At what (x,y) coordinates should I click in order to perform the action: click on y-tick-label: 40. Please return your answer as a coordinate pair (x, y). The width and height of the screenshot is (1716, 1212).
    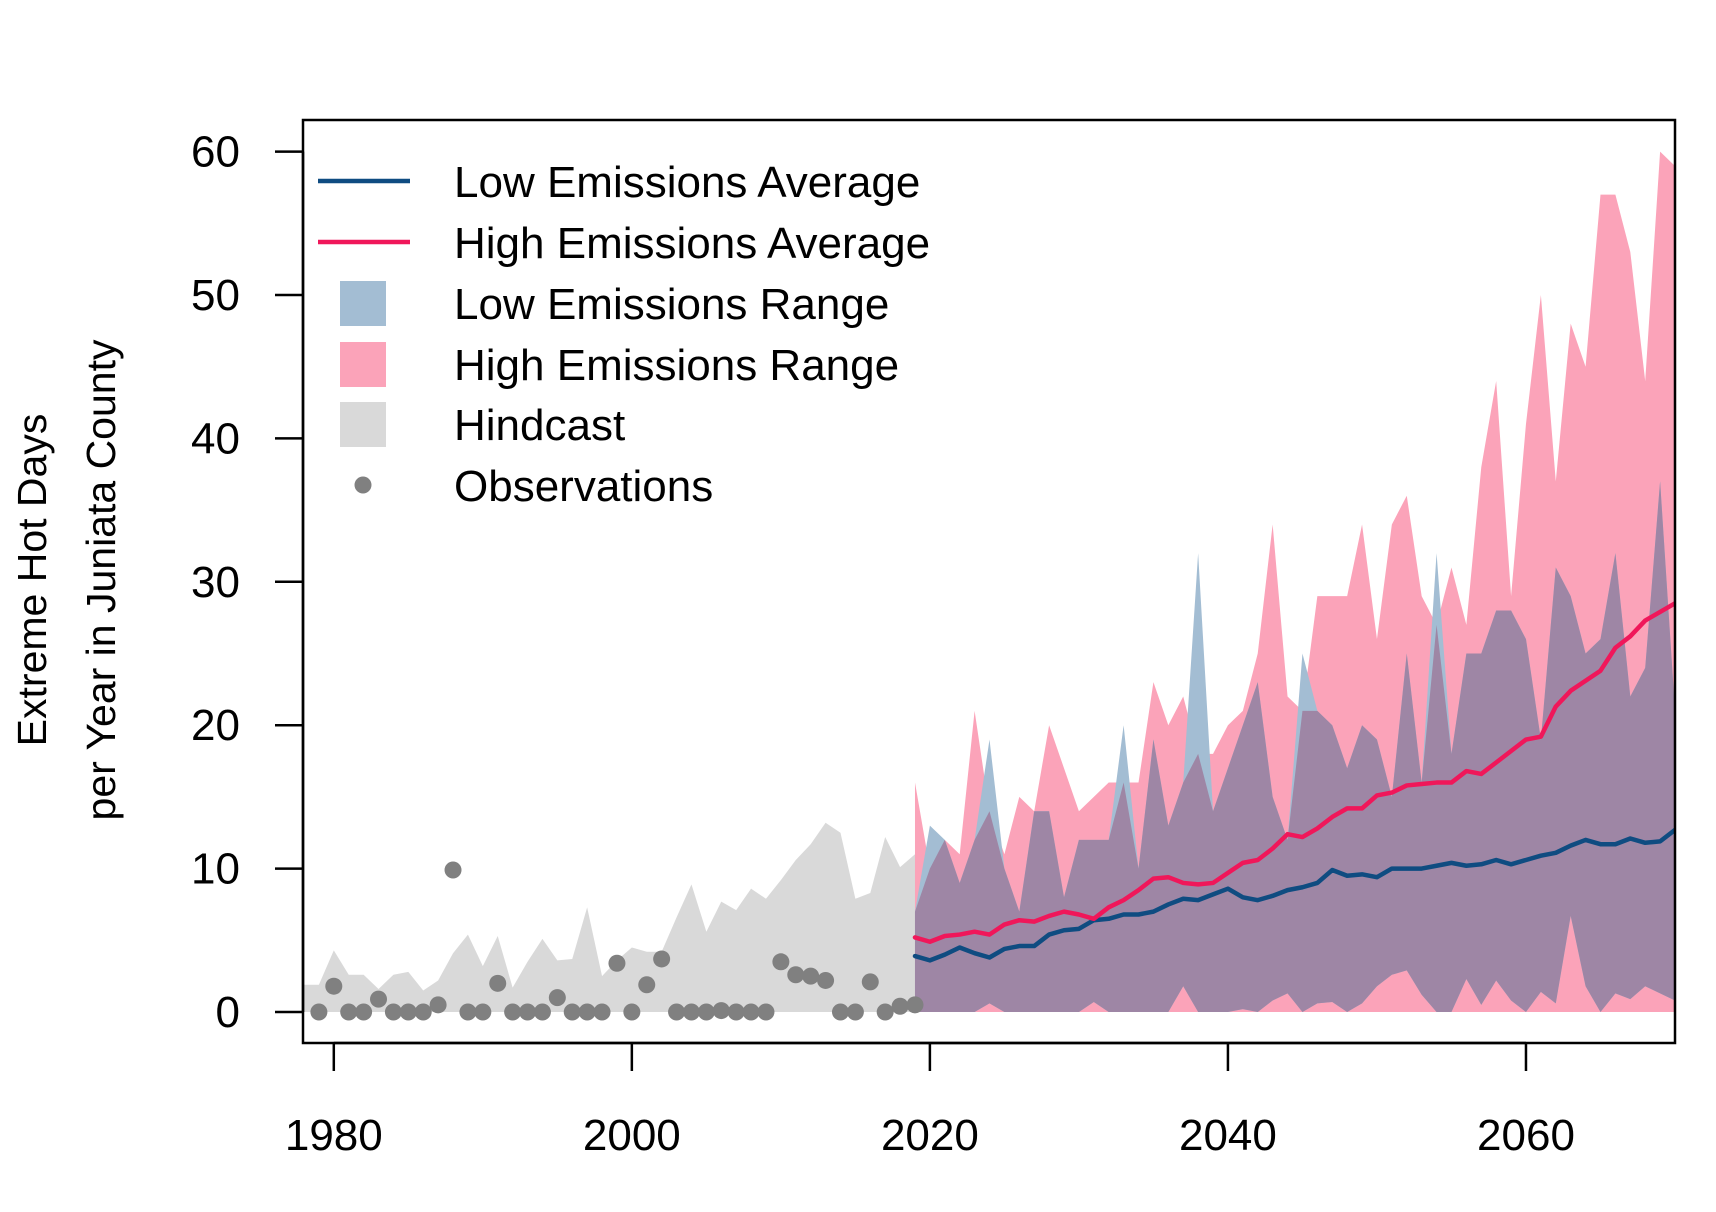
    Looking at the image, I should click on (215, 438).